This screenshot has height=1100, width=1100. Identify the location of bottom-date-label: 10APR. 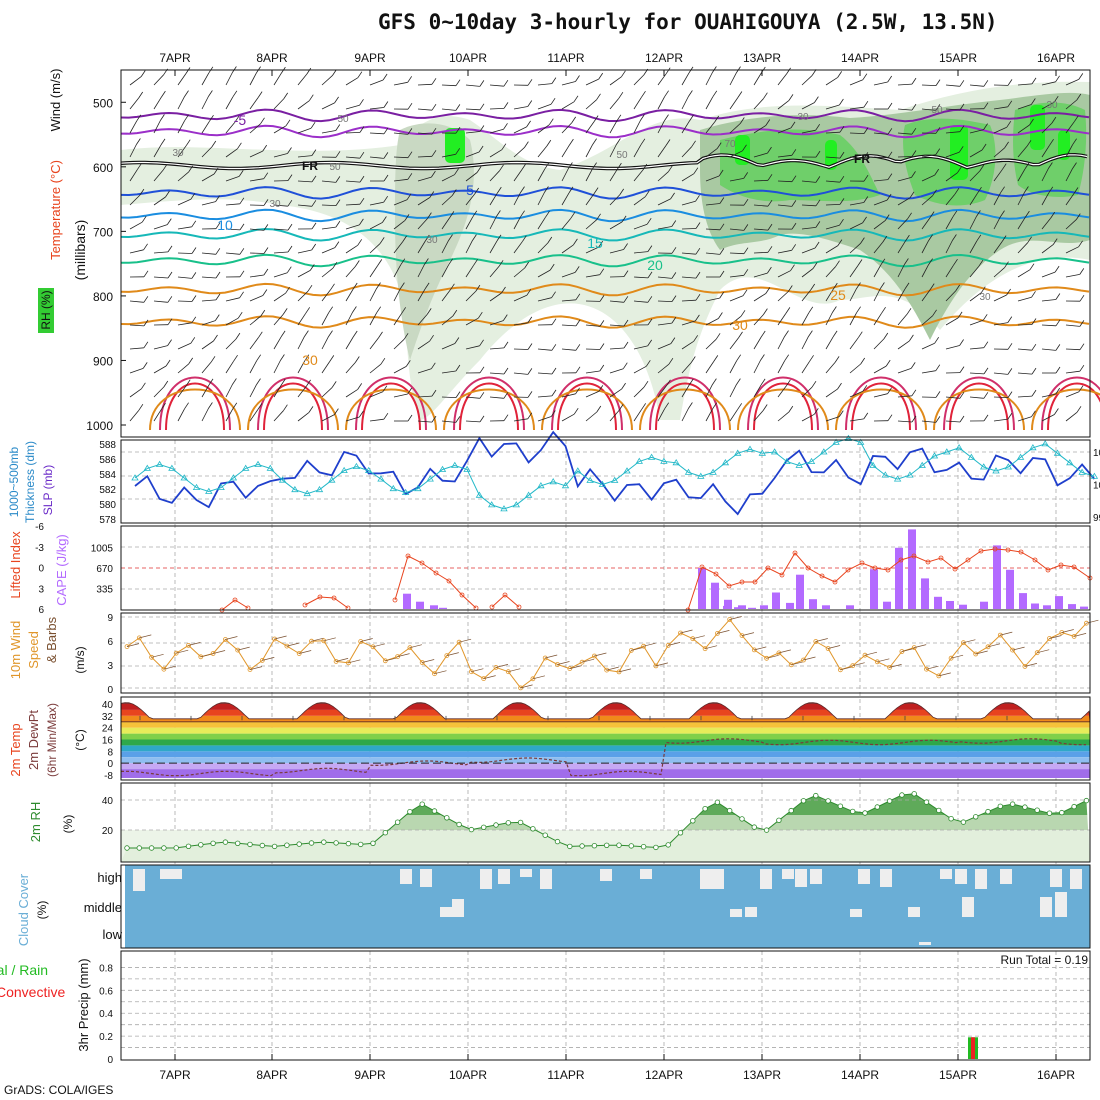
(468, 1075).